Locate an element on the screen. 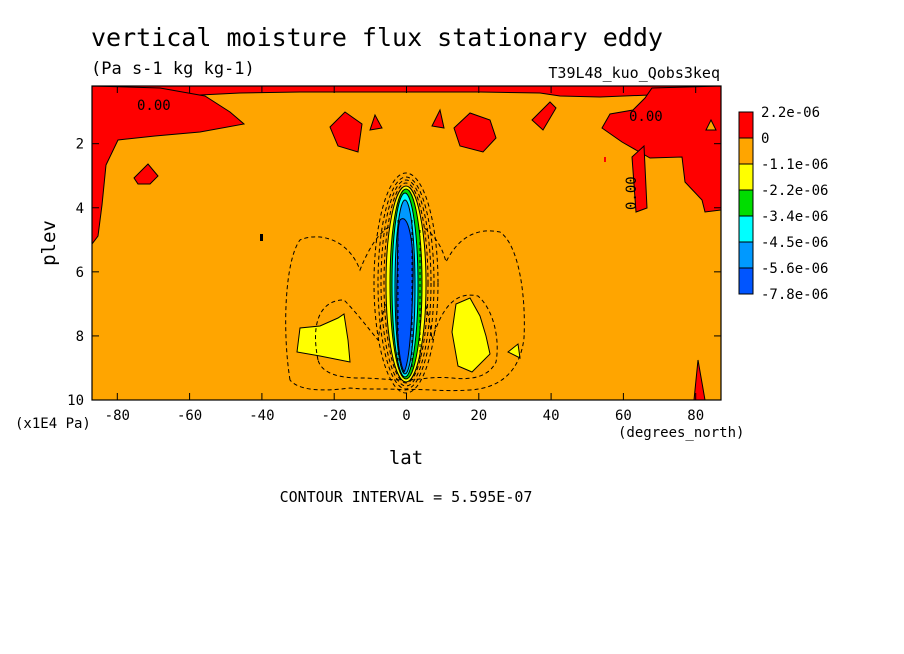  colorbar-label: -4.5e-06 is located at coordinates (794, 243).